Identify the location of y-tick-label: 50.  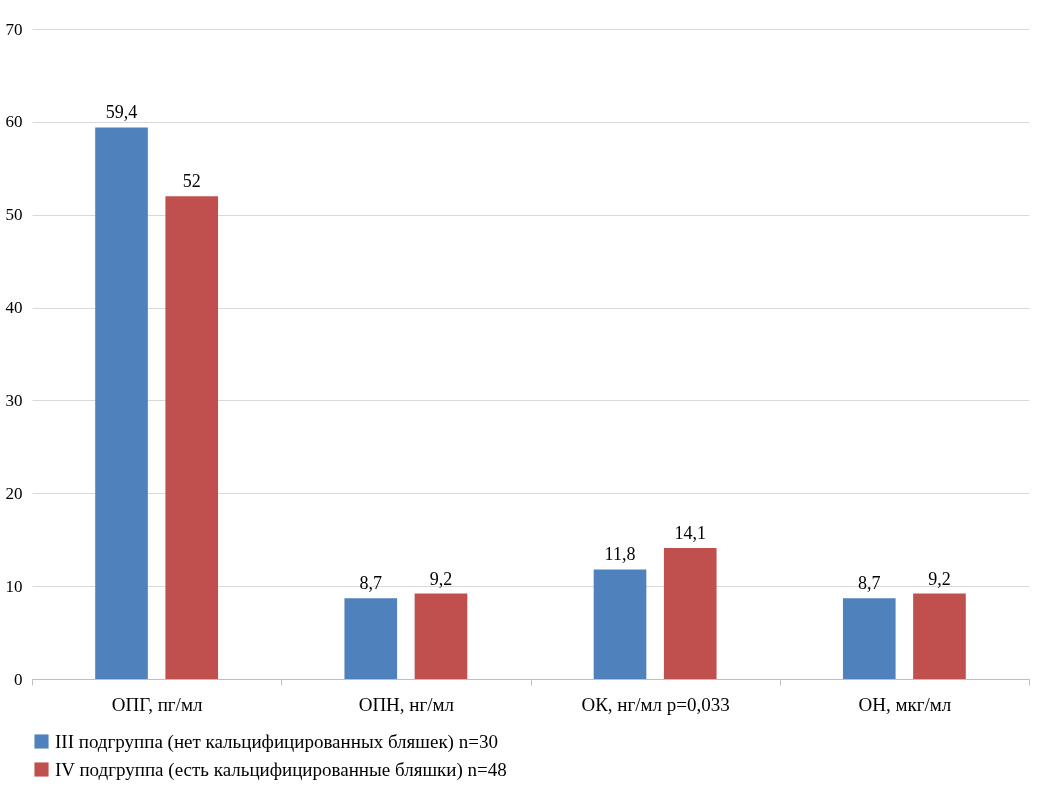
(14, 215).